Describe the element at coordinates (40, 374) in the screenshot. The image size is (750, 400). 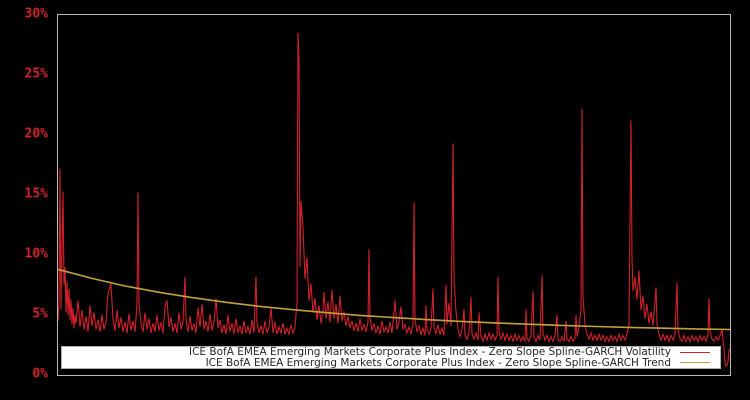
I see `y-tick-label: 0%` at that location.